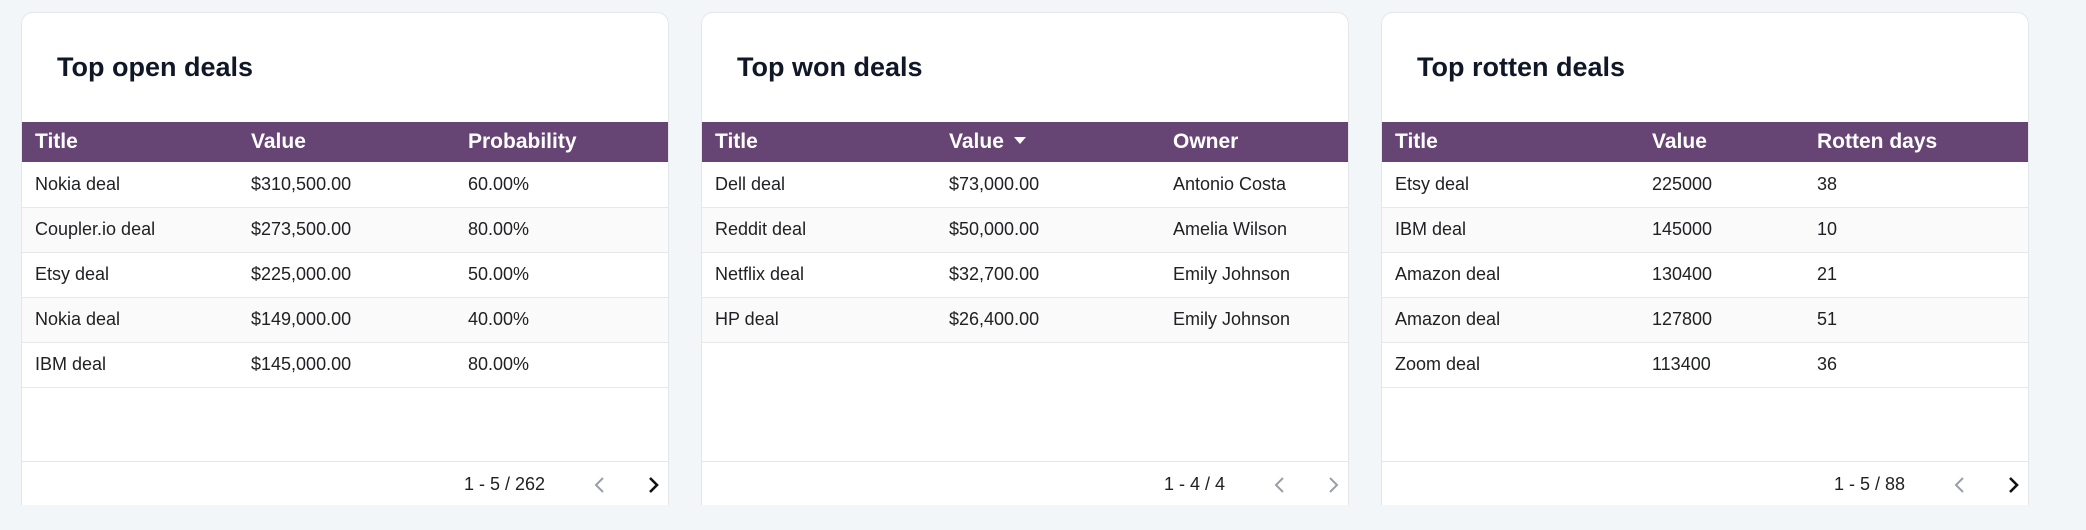  Describe the element at coordinates (976, 141) in the screenshot. I see `column-header-label: Value` at that location.